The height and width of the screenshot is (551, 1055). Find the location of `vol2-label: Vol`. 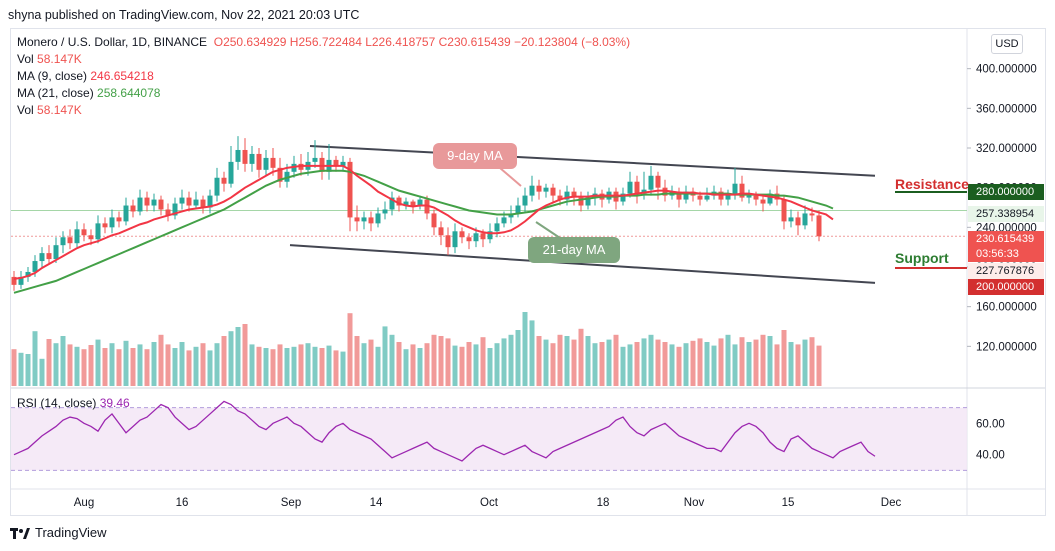

vol2-label: Vol is located at coordinates (25, 110).